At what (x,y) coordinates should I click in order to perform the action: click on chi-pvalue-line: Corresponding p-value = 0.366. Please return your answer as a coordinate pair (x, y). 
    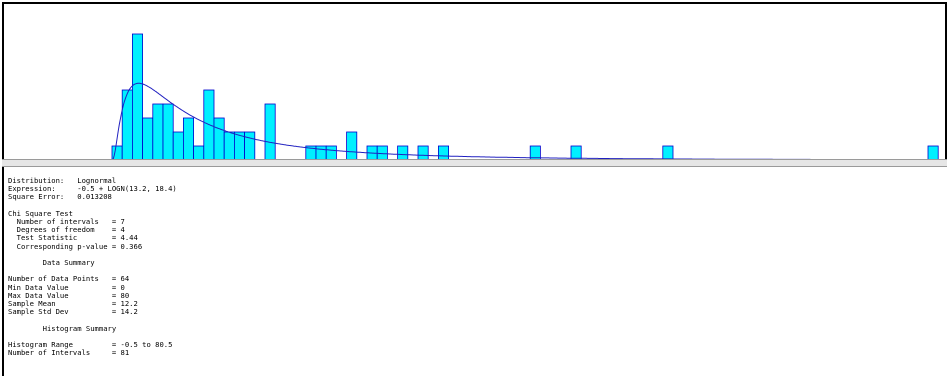
    Looking at the image, I should click on (75, 246).